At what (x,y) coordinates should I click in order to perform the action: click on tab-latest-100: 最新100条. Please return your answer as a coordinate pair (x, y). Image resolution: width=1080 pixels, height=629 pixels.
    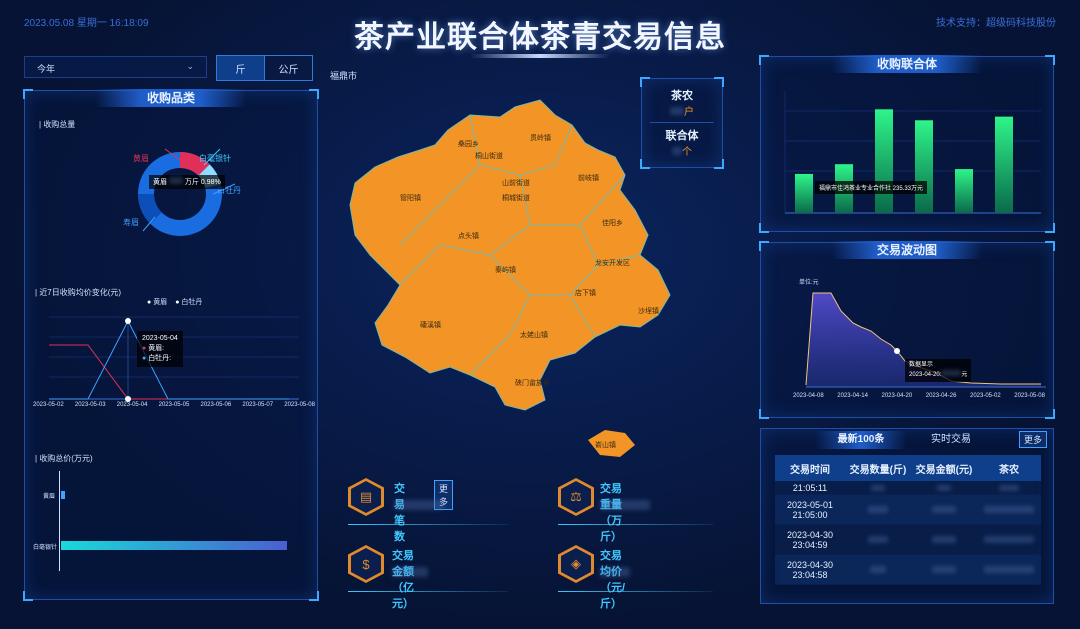
    Looking at the image, I should click on (861, 440).